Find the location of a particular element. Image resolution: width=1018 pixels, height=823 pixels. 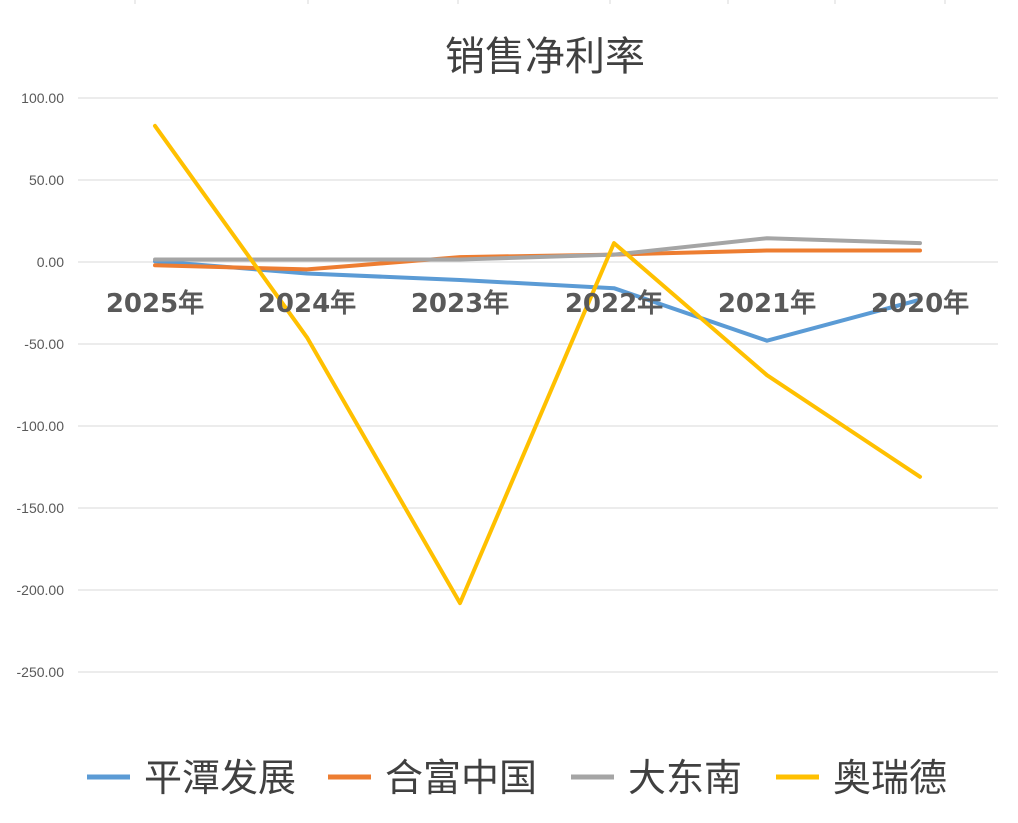

x-category-label: 2023年 is located at coordinates (460, 303).